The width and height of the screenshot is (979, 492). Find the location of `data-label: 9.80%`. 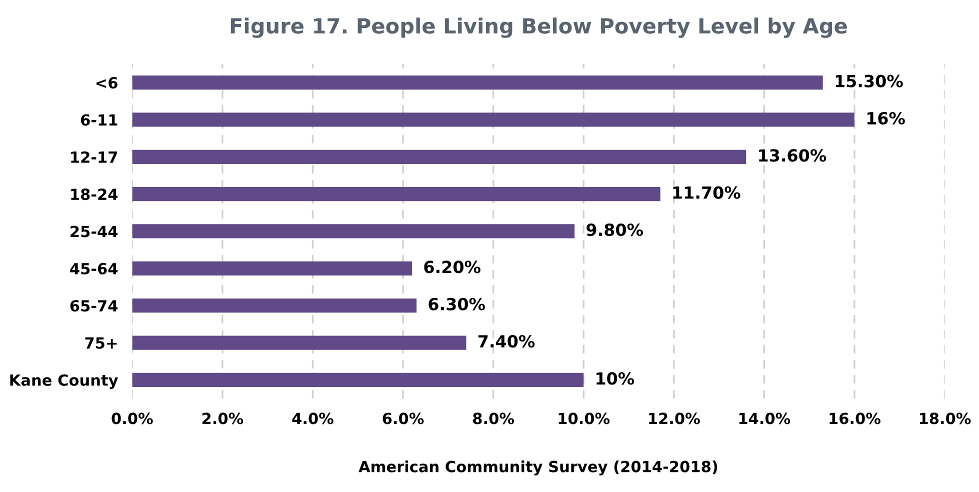

data-label: 9.80% is located at coordinates (614, 229).